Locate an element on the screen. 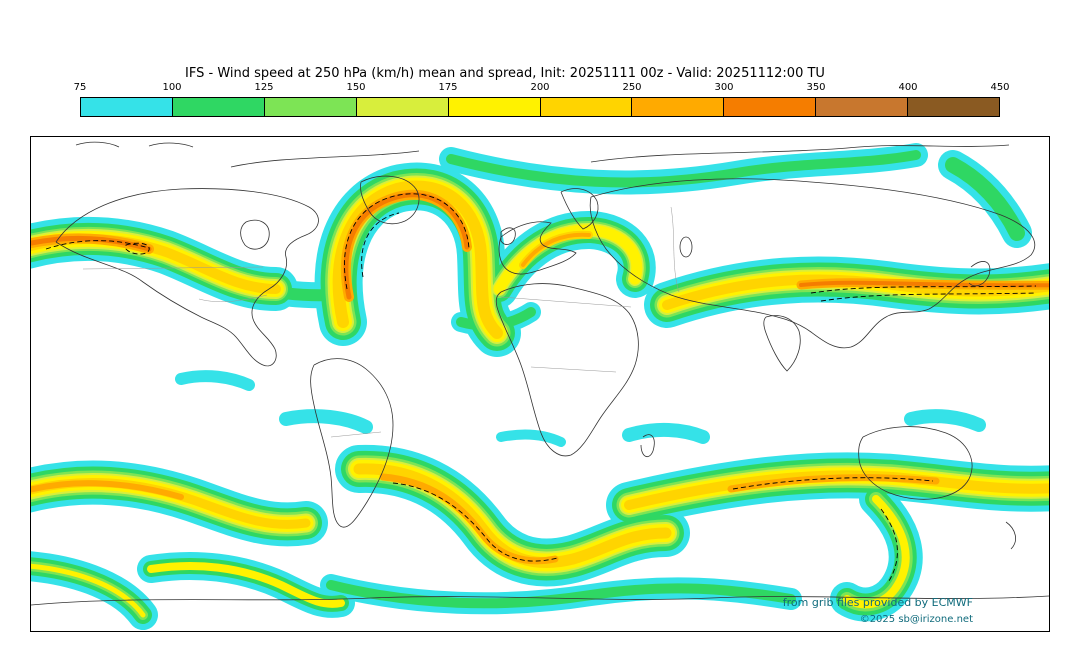 The width and height of the screenshot is (1080, 658). colorbar-ticks: 75 100 125 150 175 200 250 300 350 400 450 is located at coordinates (542, 89).